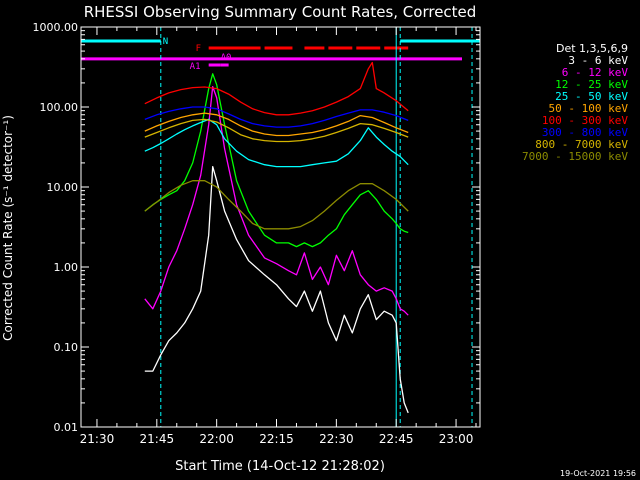 The width and height of the screenshot is (640, 480). I want to click on y-tick-label: 100.00, so click(59, 107).